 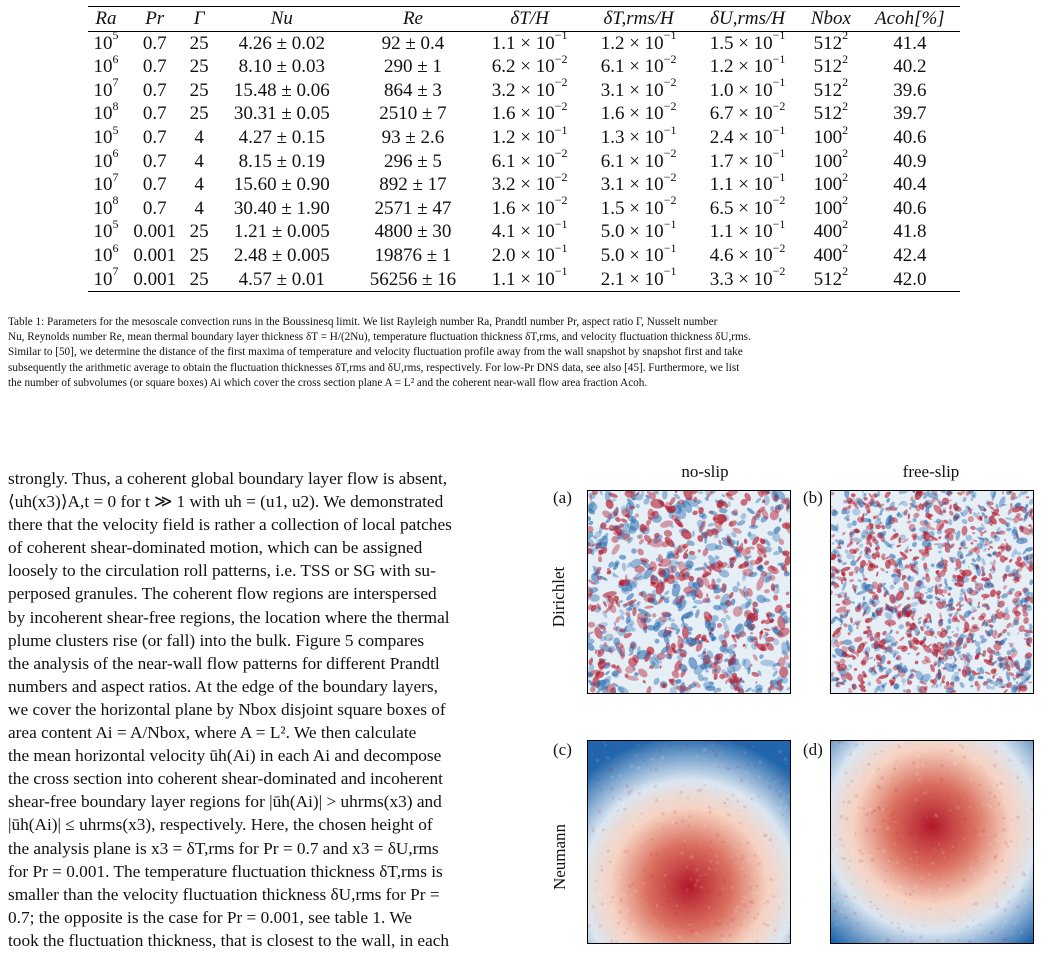 What do you see at coordinates (281, 255) in the screenshot?
I see `table-cell: 2.48 ± 0.005` at bounding box center [281, 255].